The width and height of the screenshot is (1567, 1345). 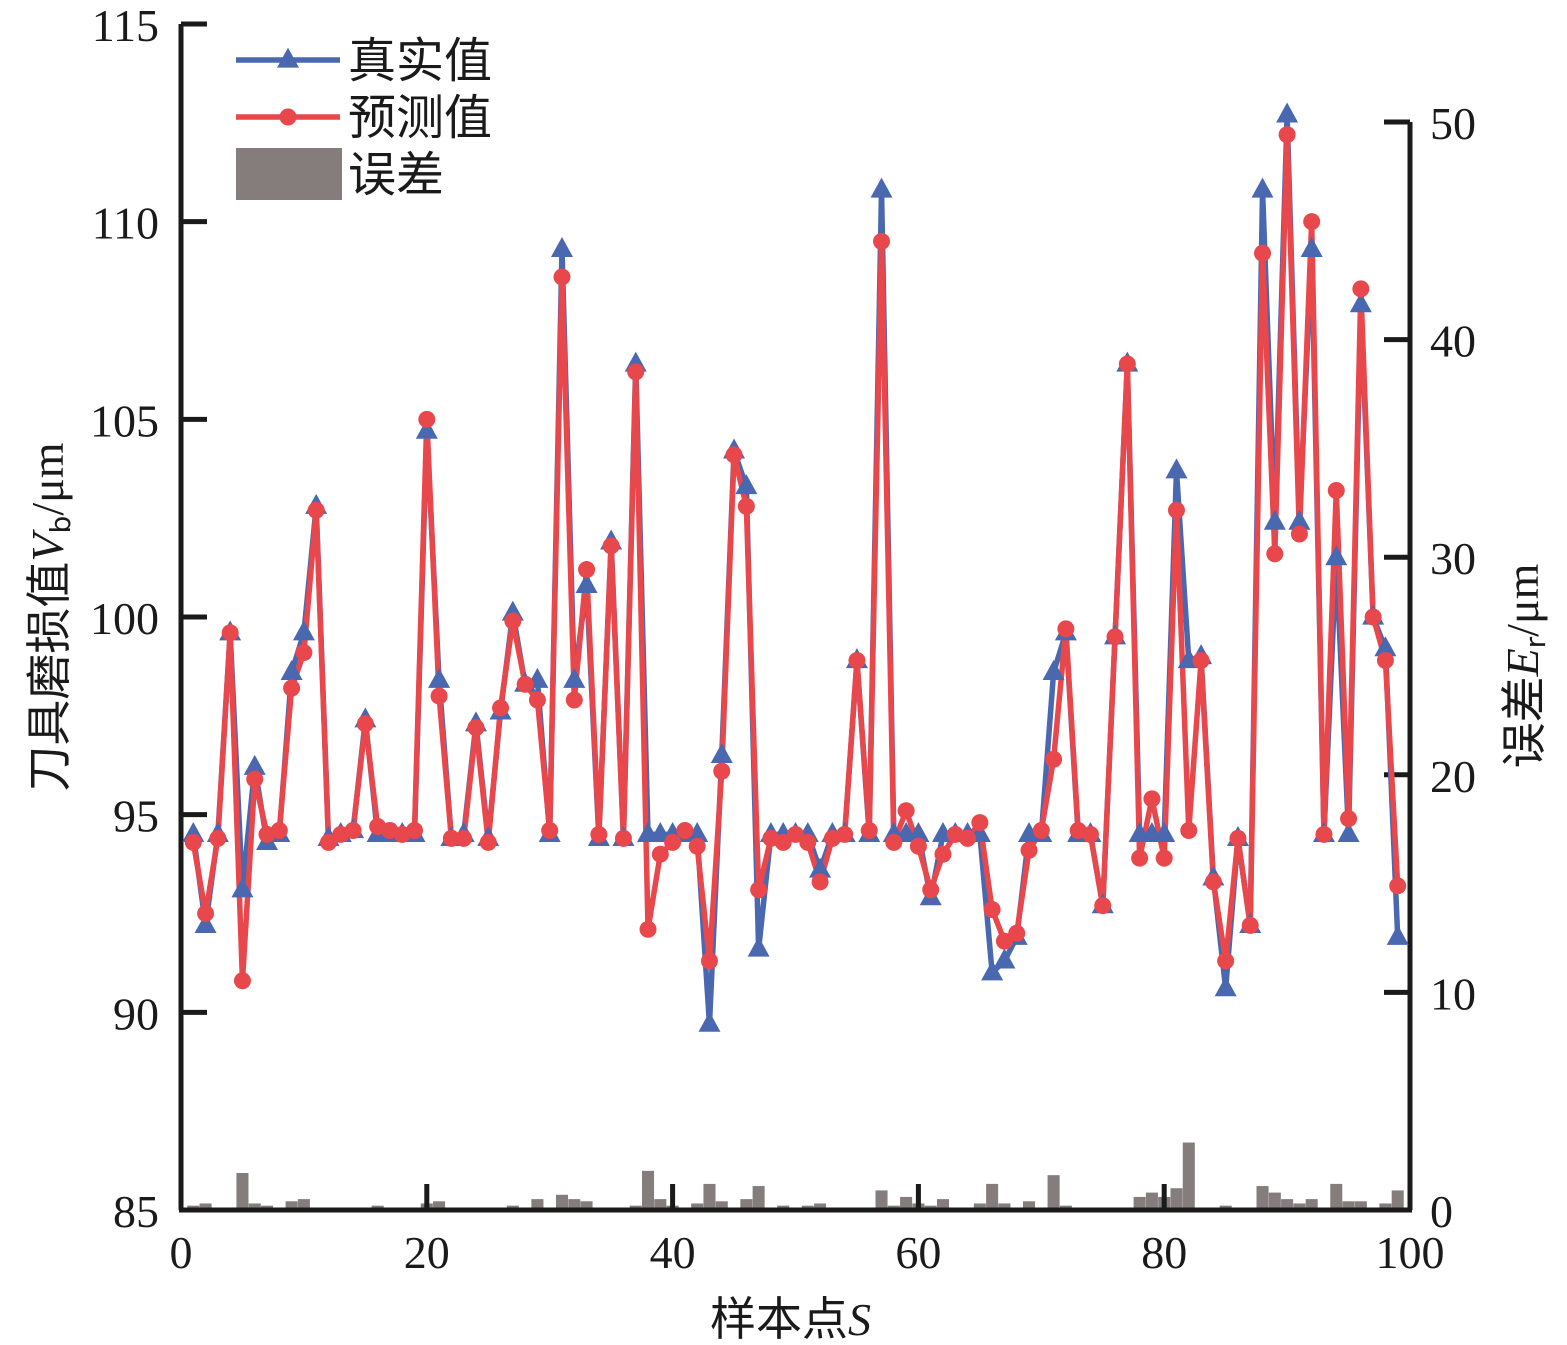 What do you see at coordinates (918, 1252) in the screenshot?
I see `x-tick-label: 60` at bounding box center [918, 1252].